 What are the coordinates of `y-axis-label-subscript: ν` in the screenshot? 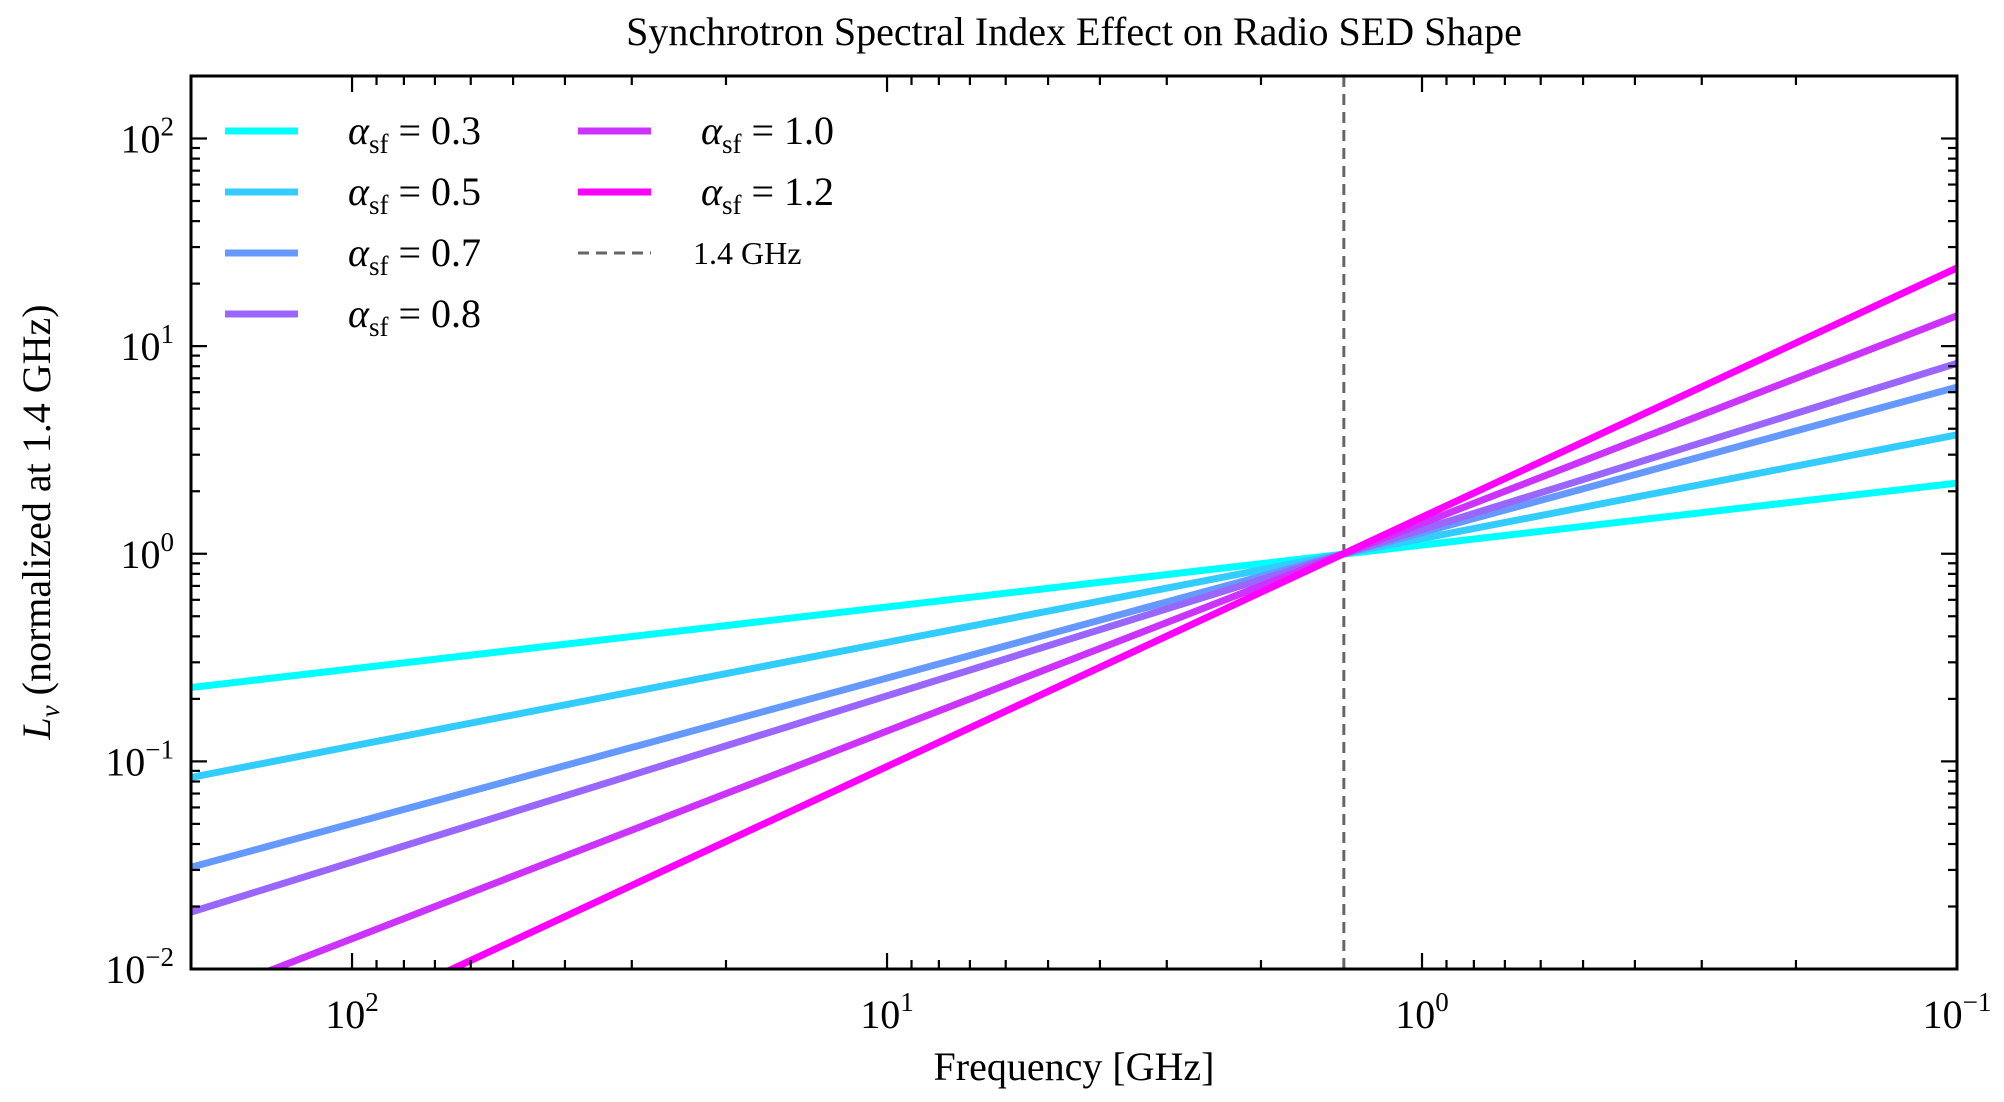 It's located at (50, 711).